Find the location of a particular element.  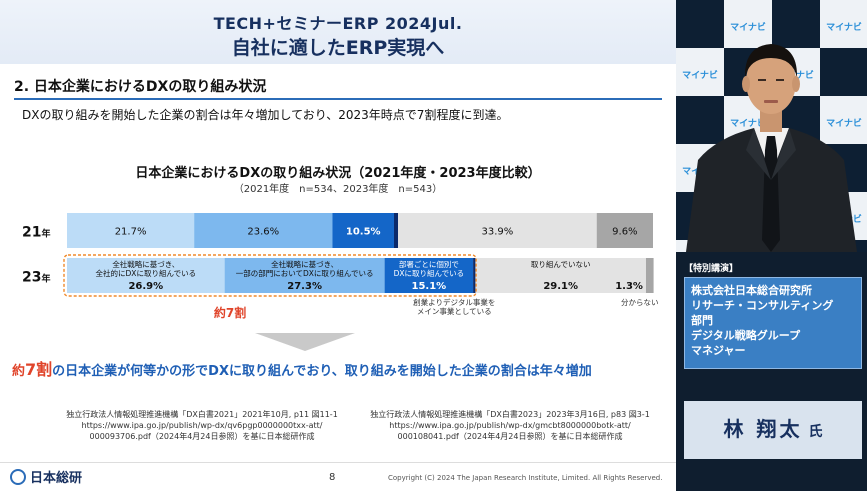

logo-text: 日本総研 is located at coordinates (56, 478).